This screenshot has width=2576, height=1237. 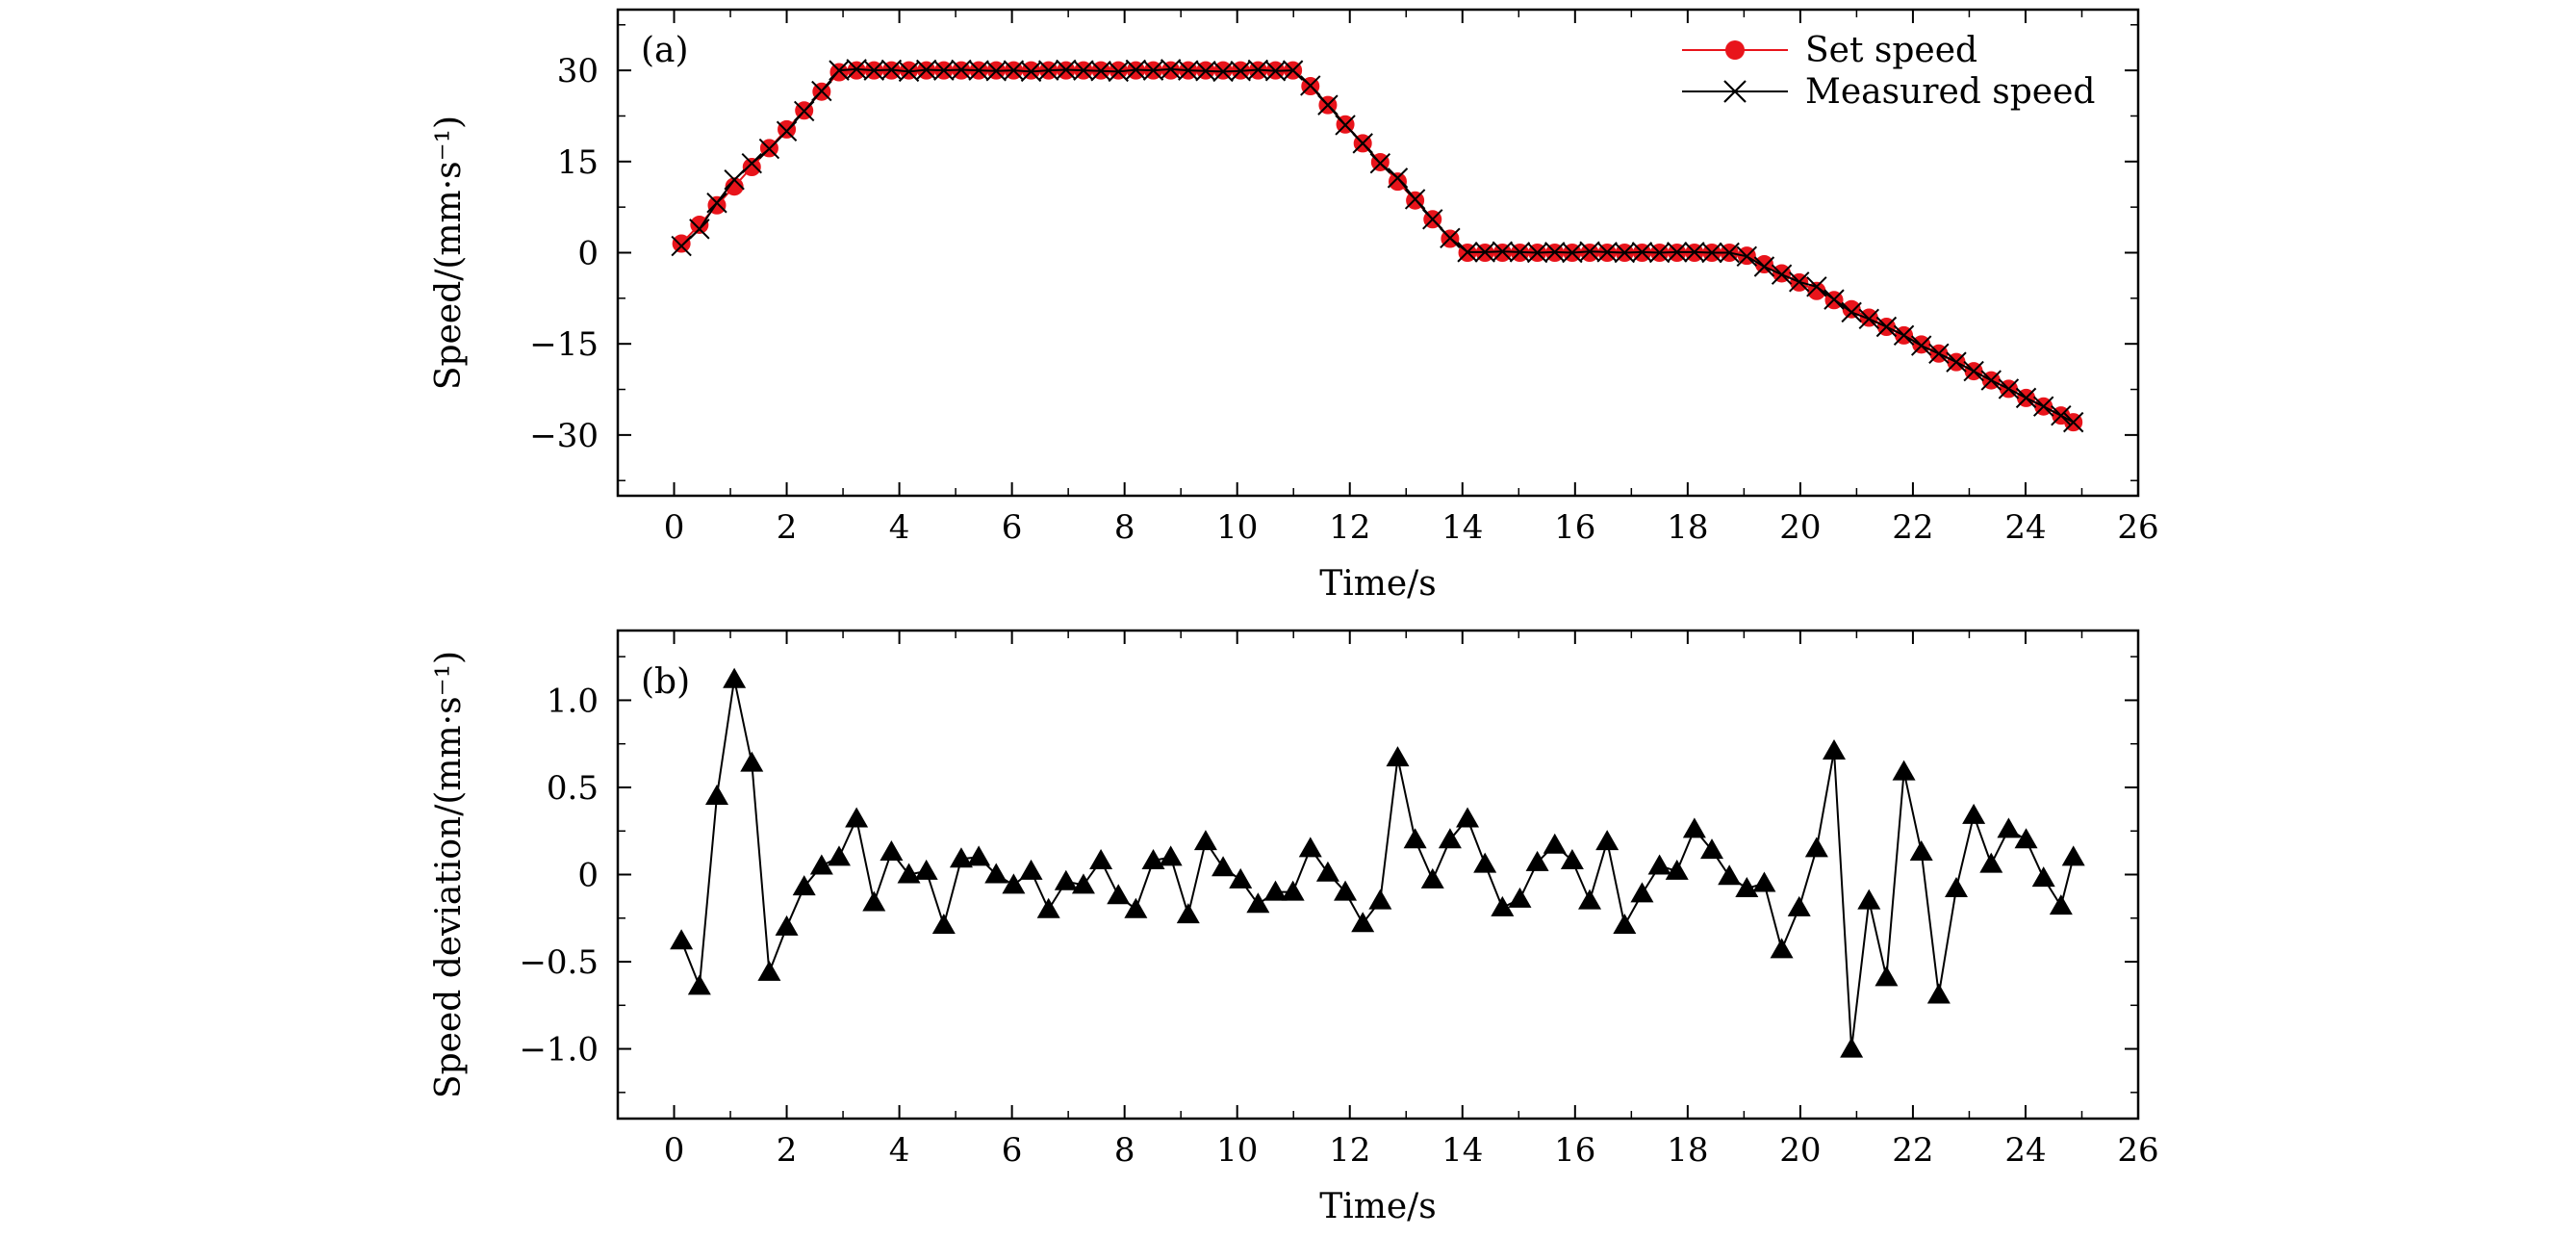 I want to click on x-tick-label: 2, so click(x=787, y=527).